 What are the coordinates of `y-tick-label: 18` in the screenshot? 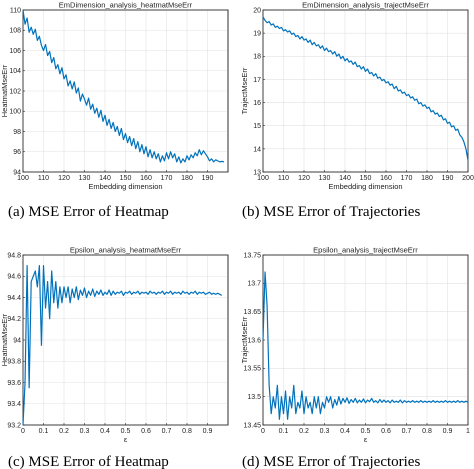 It's located at (257, 57).